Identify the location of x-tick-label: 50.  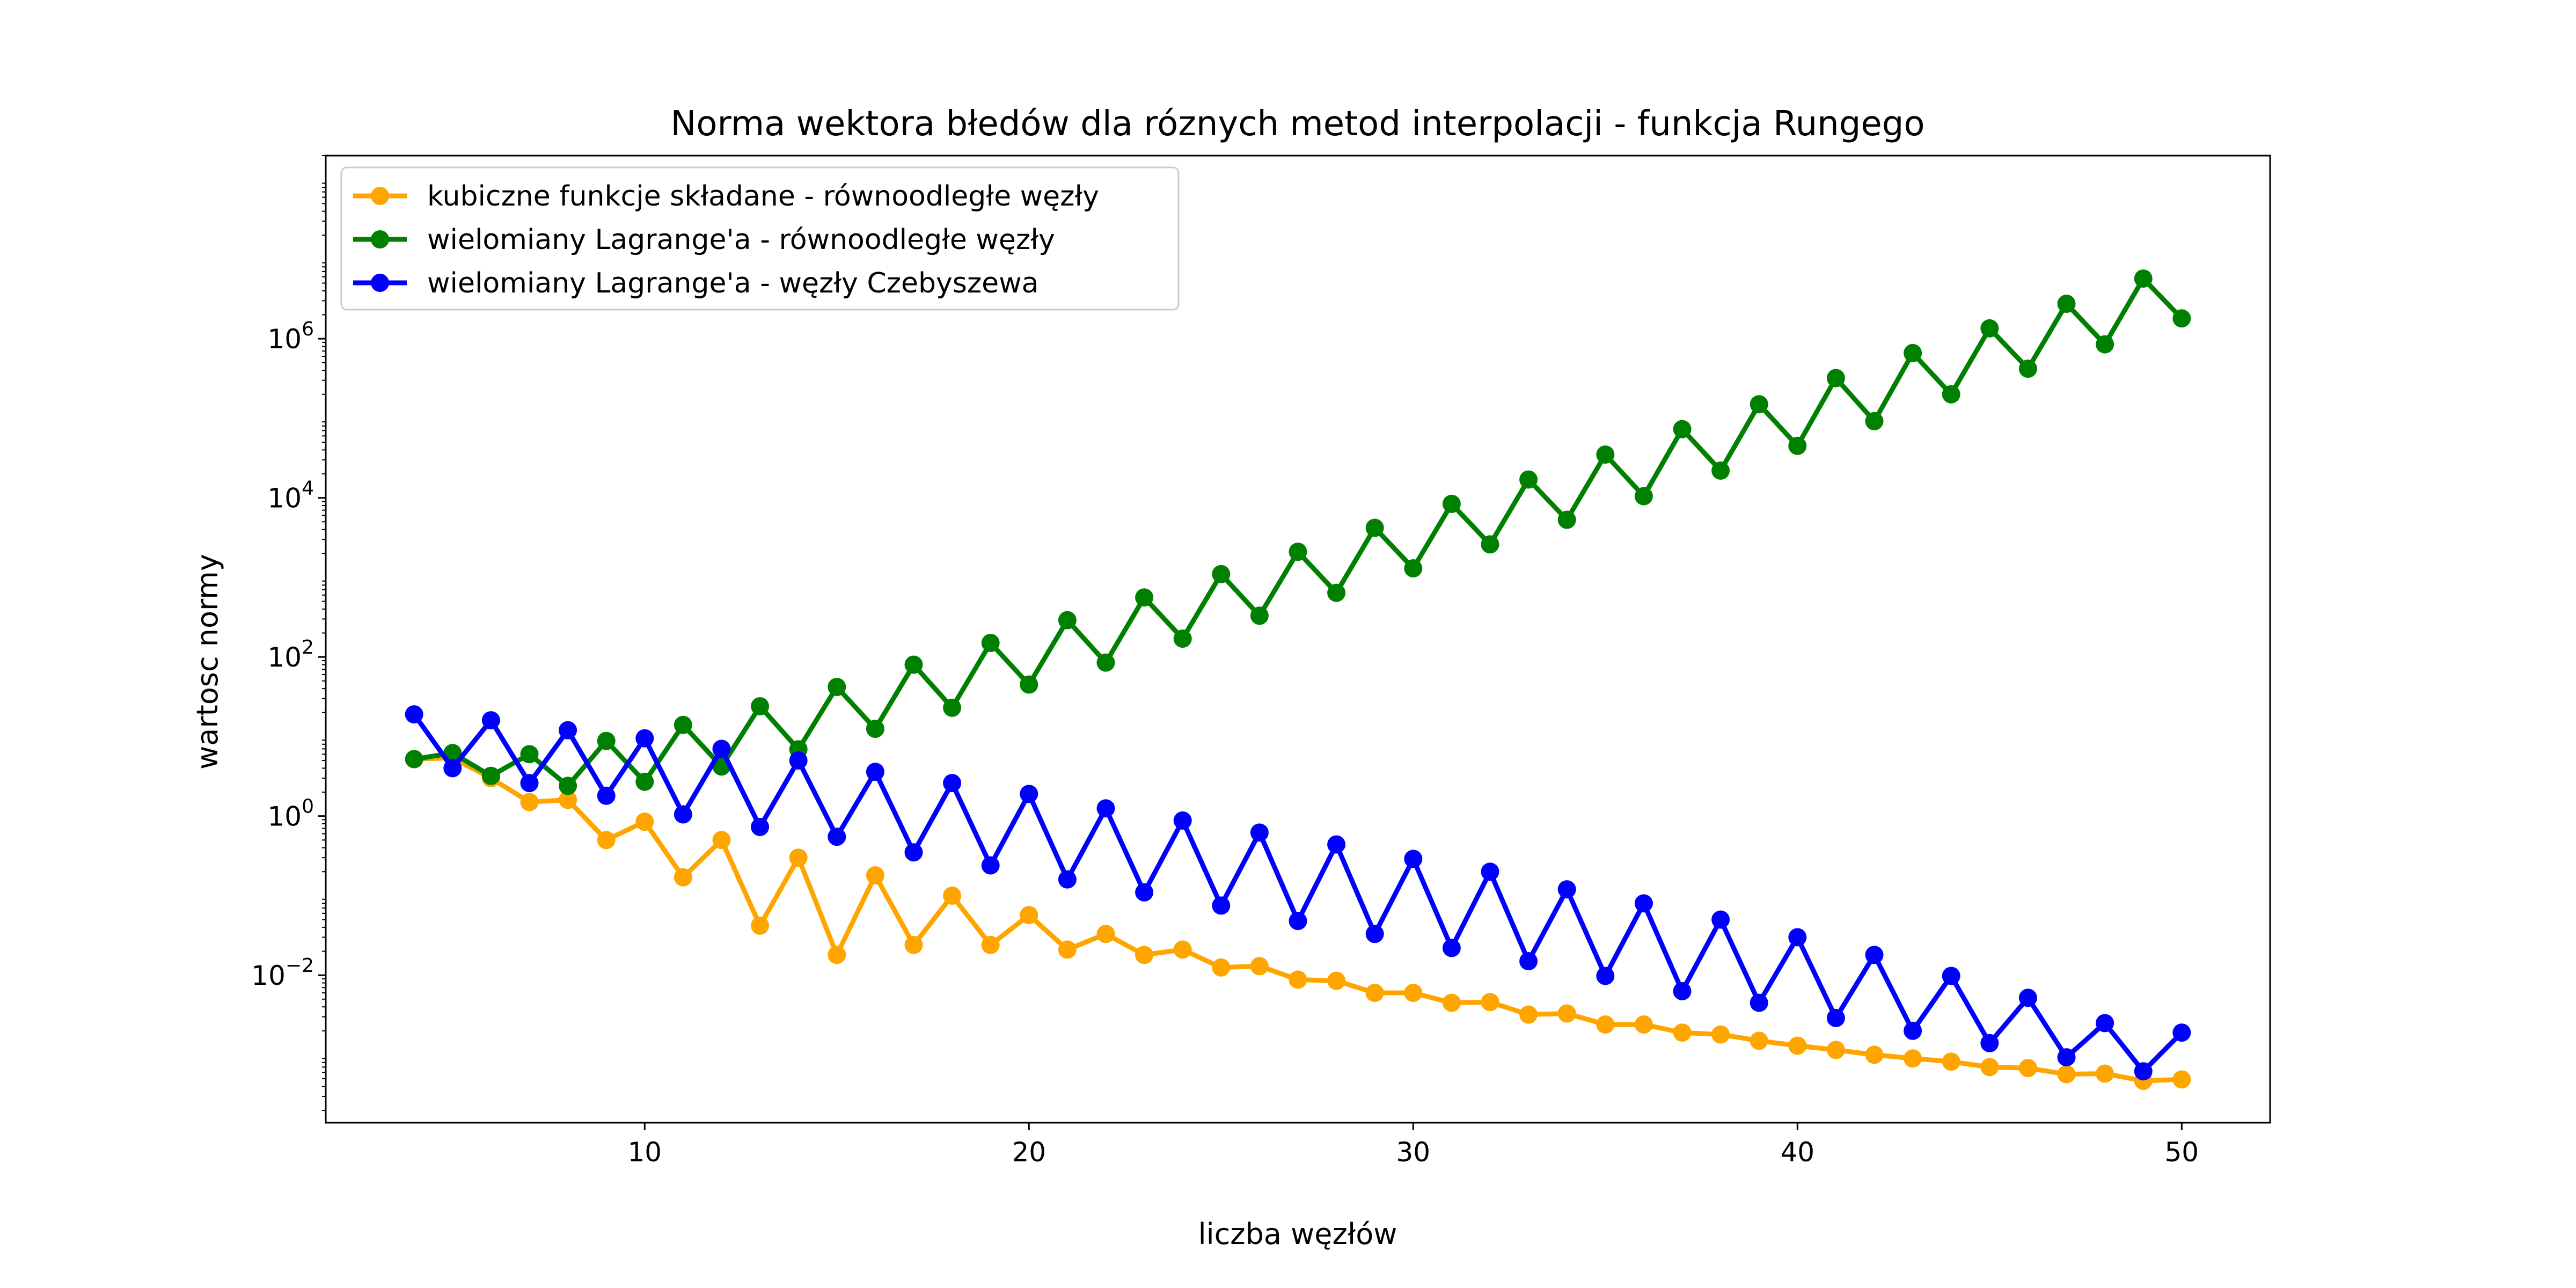
(2182, 1152).